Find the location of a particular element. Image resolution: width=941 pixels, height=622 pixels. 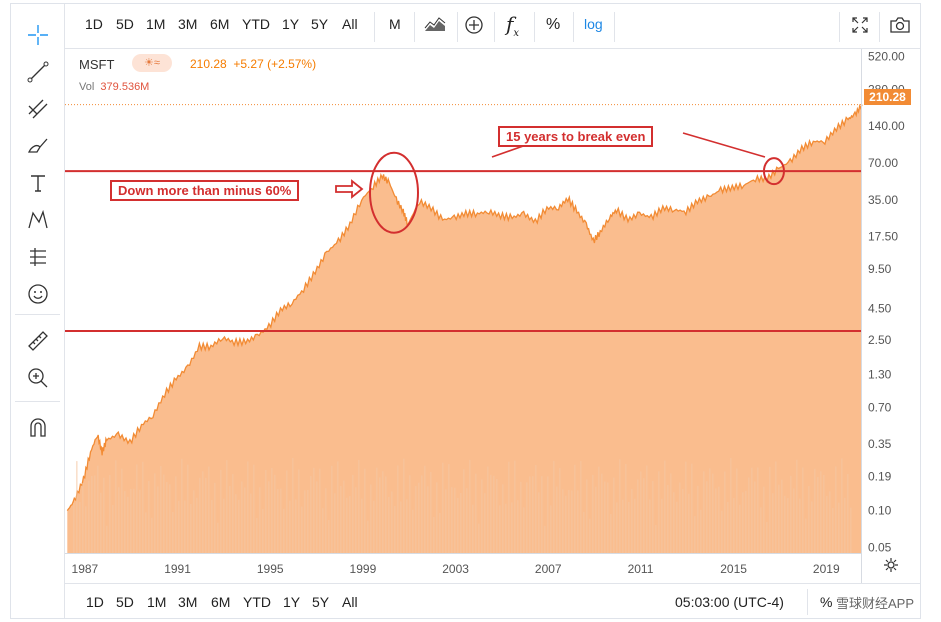

range-3m: 3M is located at coordinates (188, 602).